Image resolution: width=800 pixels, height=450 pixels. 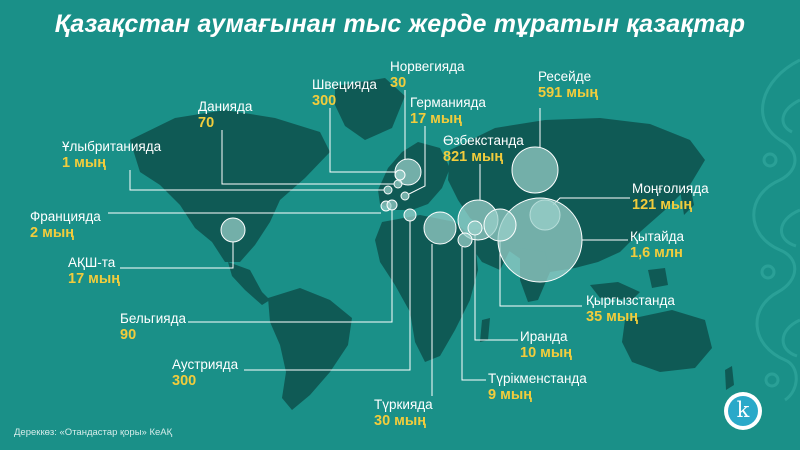 What do you see at coordinates (410, 215) in the screenshot?
I see `bubble-austria` at bounding box center [410, 215].